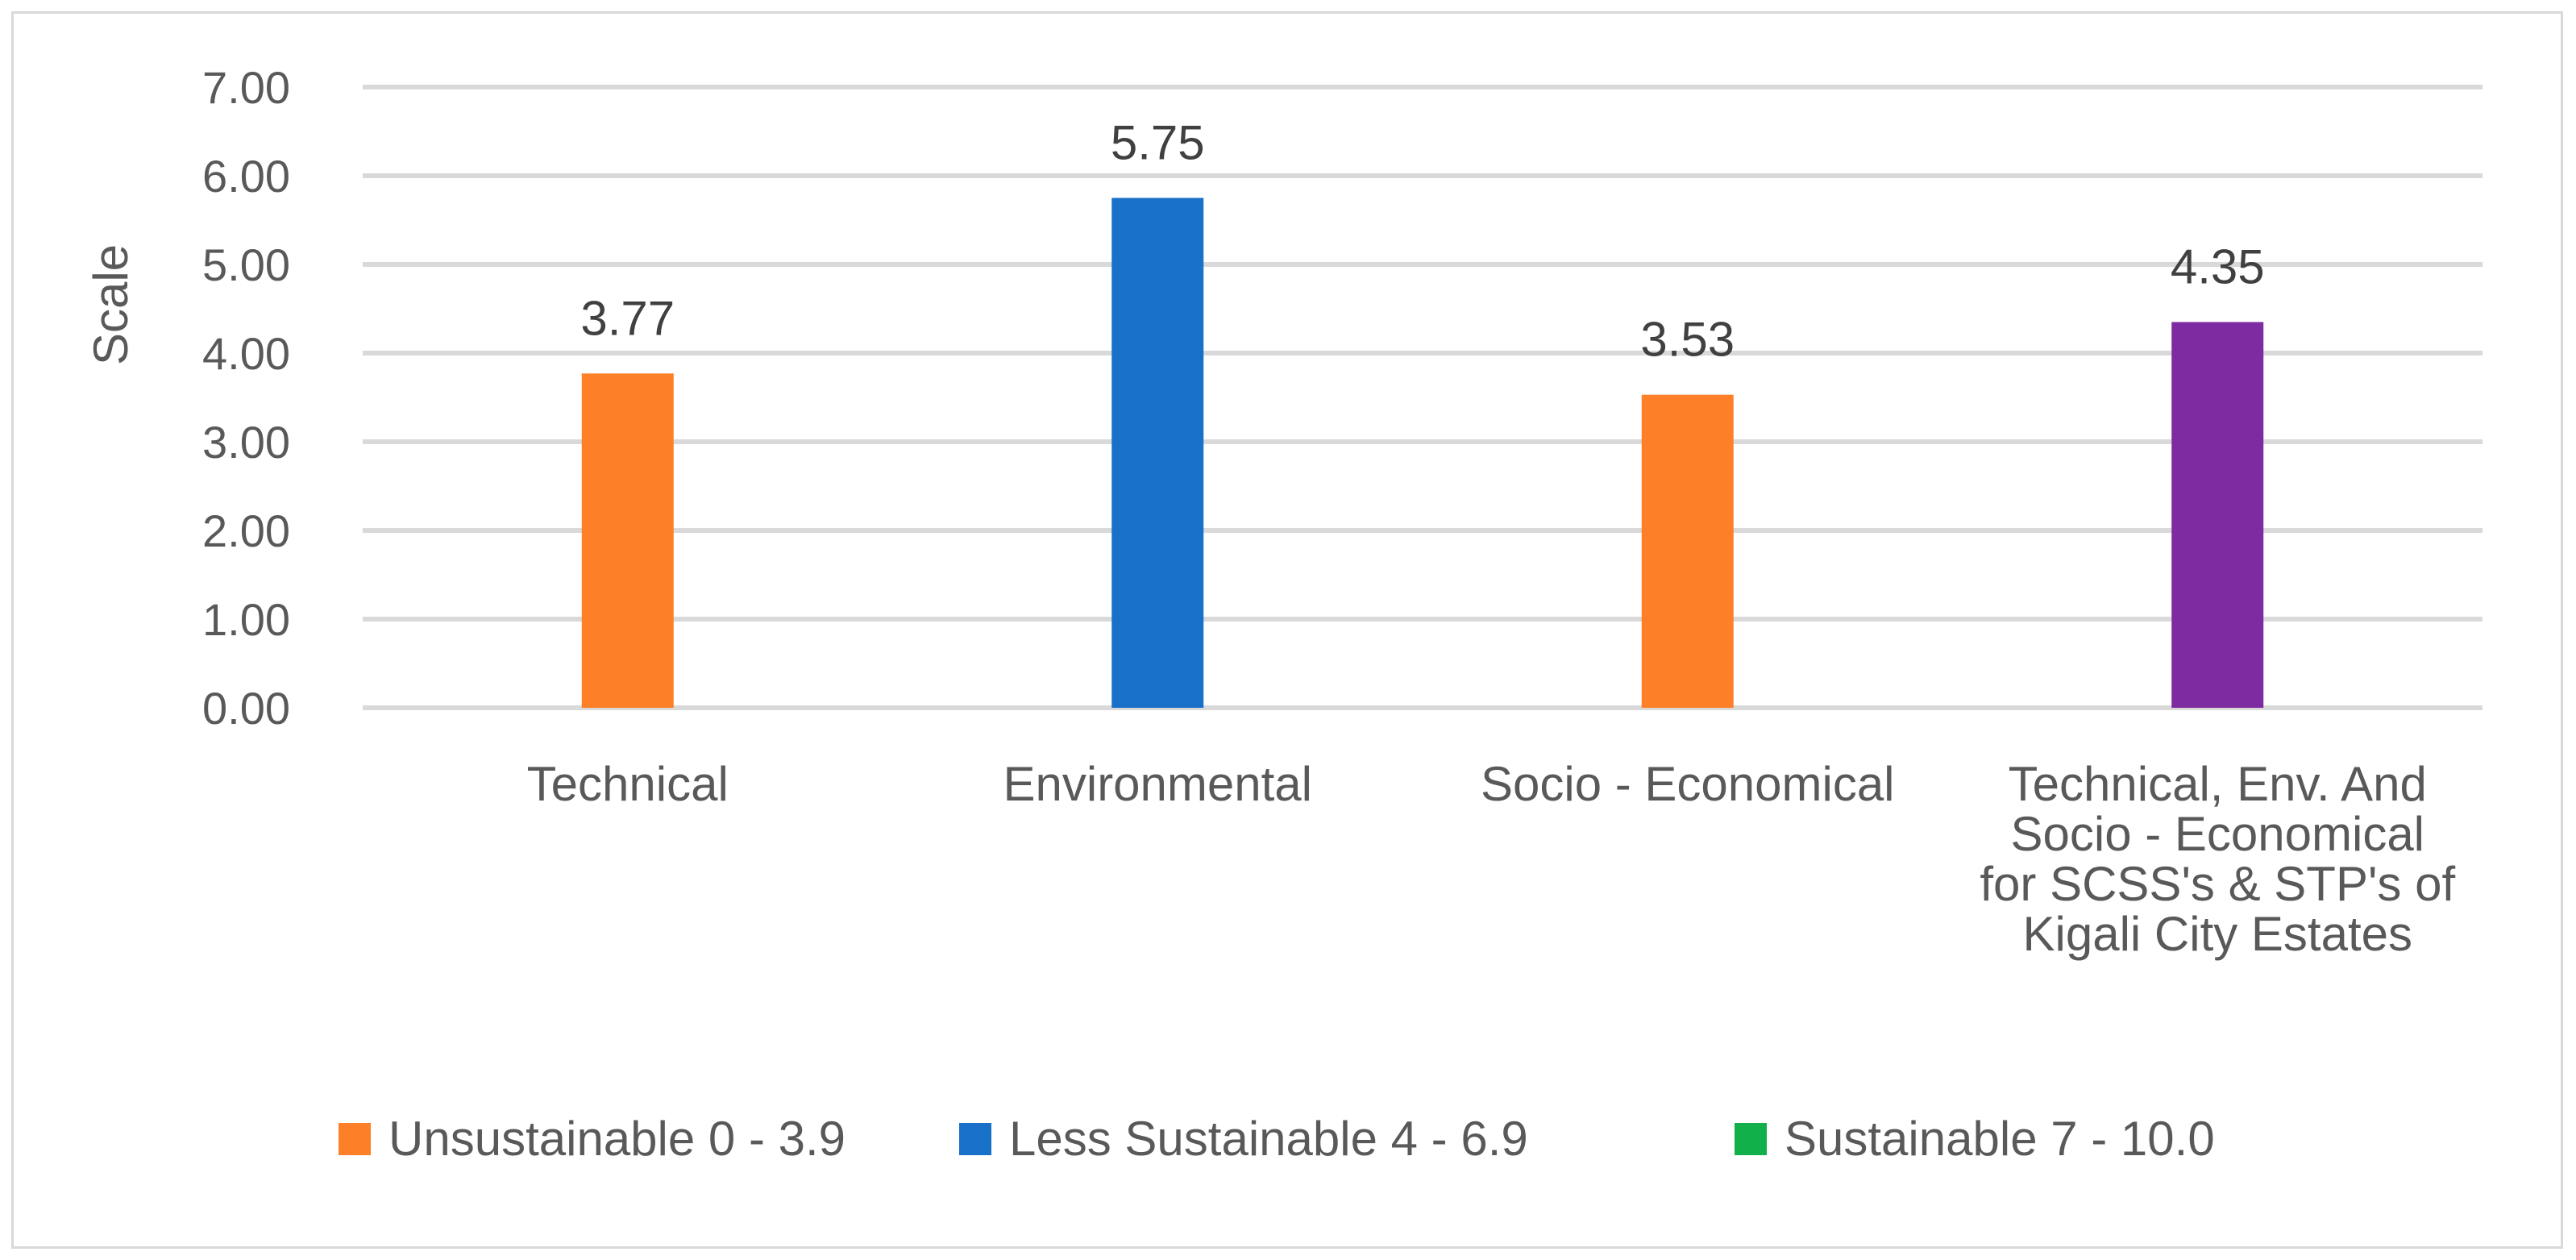 The image size is (2576, 1260). I want to click on x-category-label: Kigali City Estates, so click(2217, 934).